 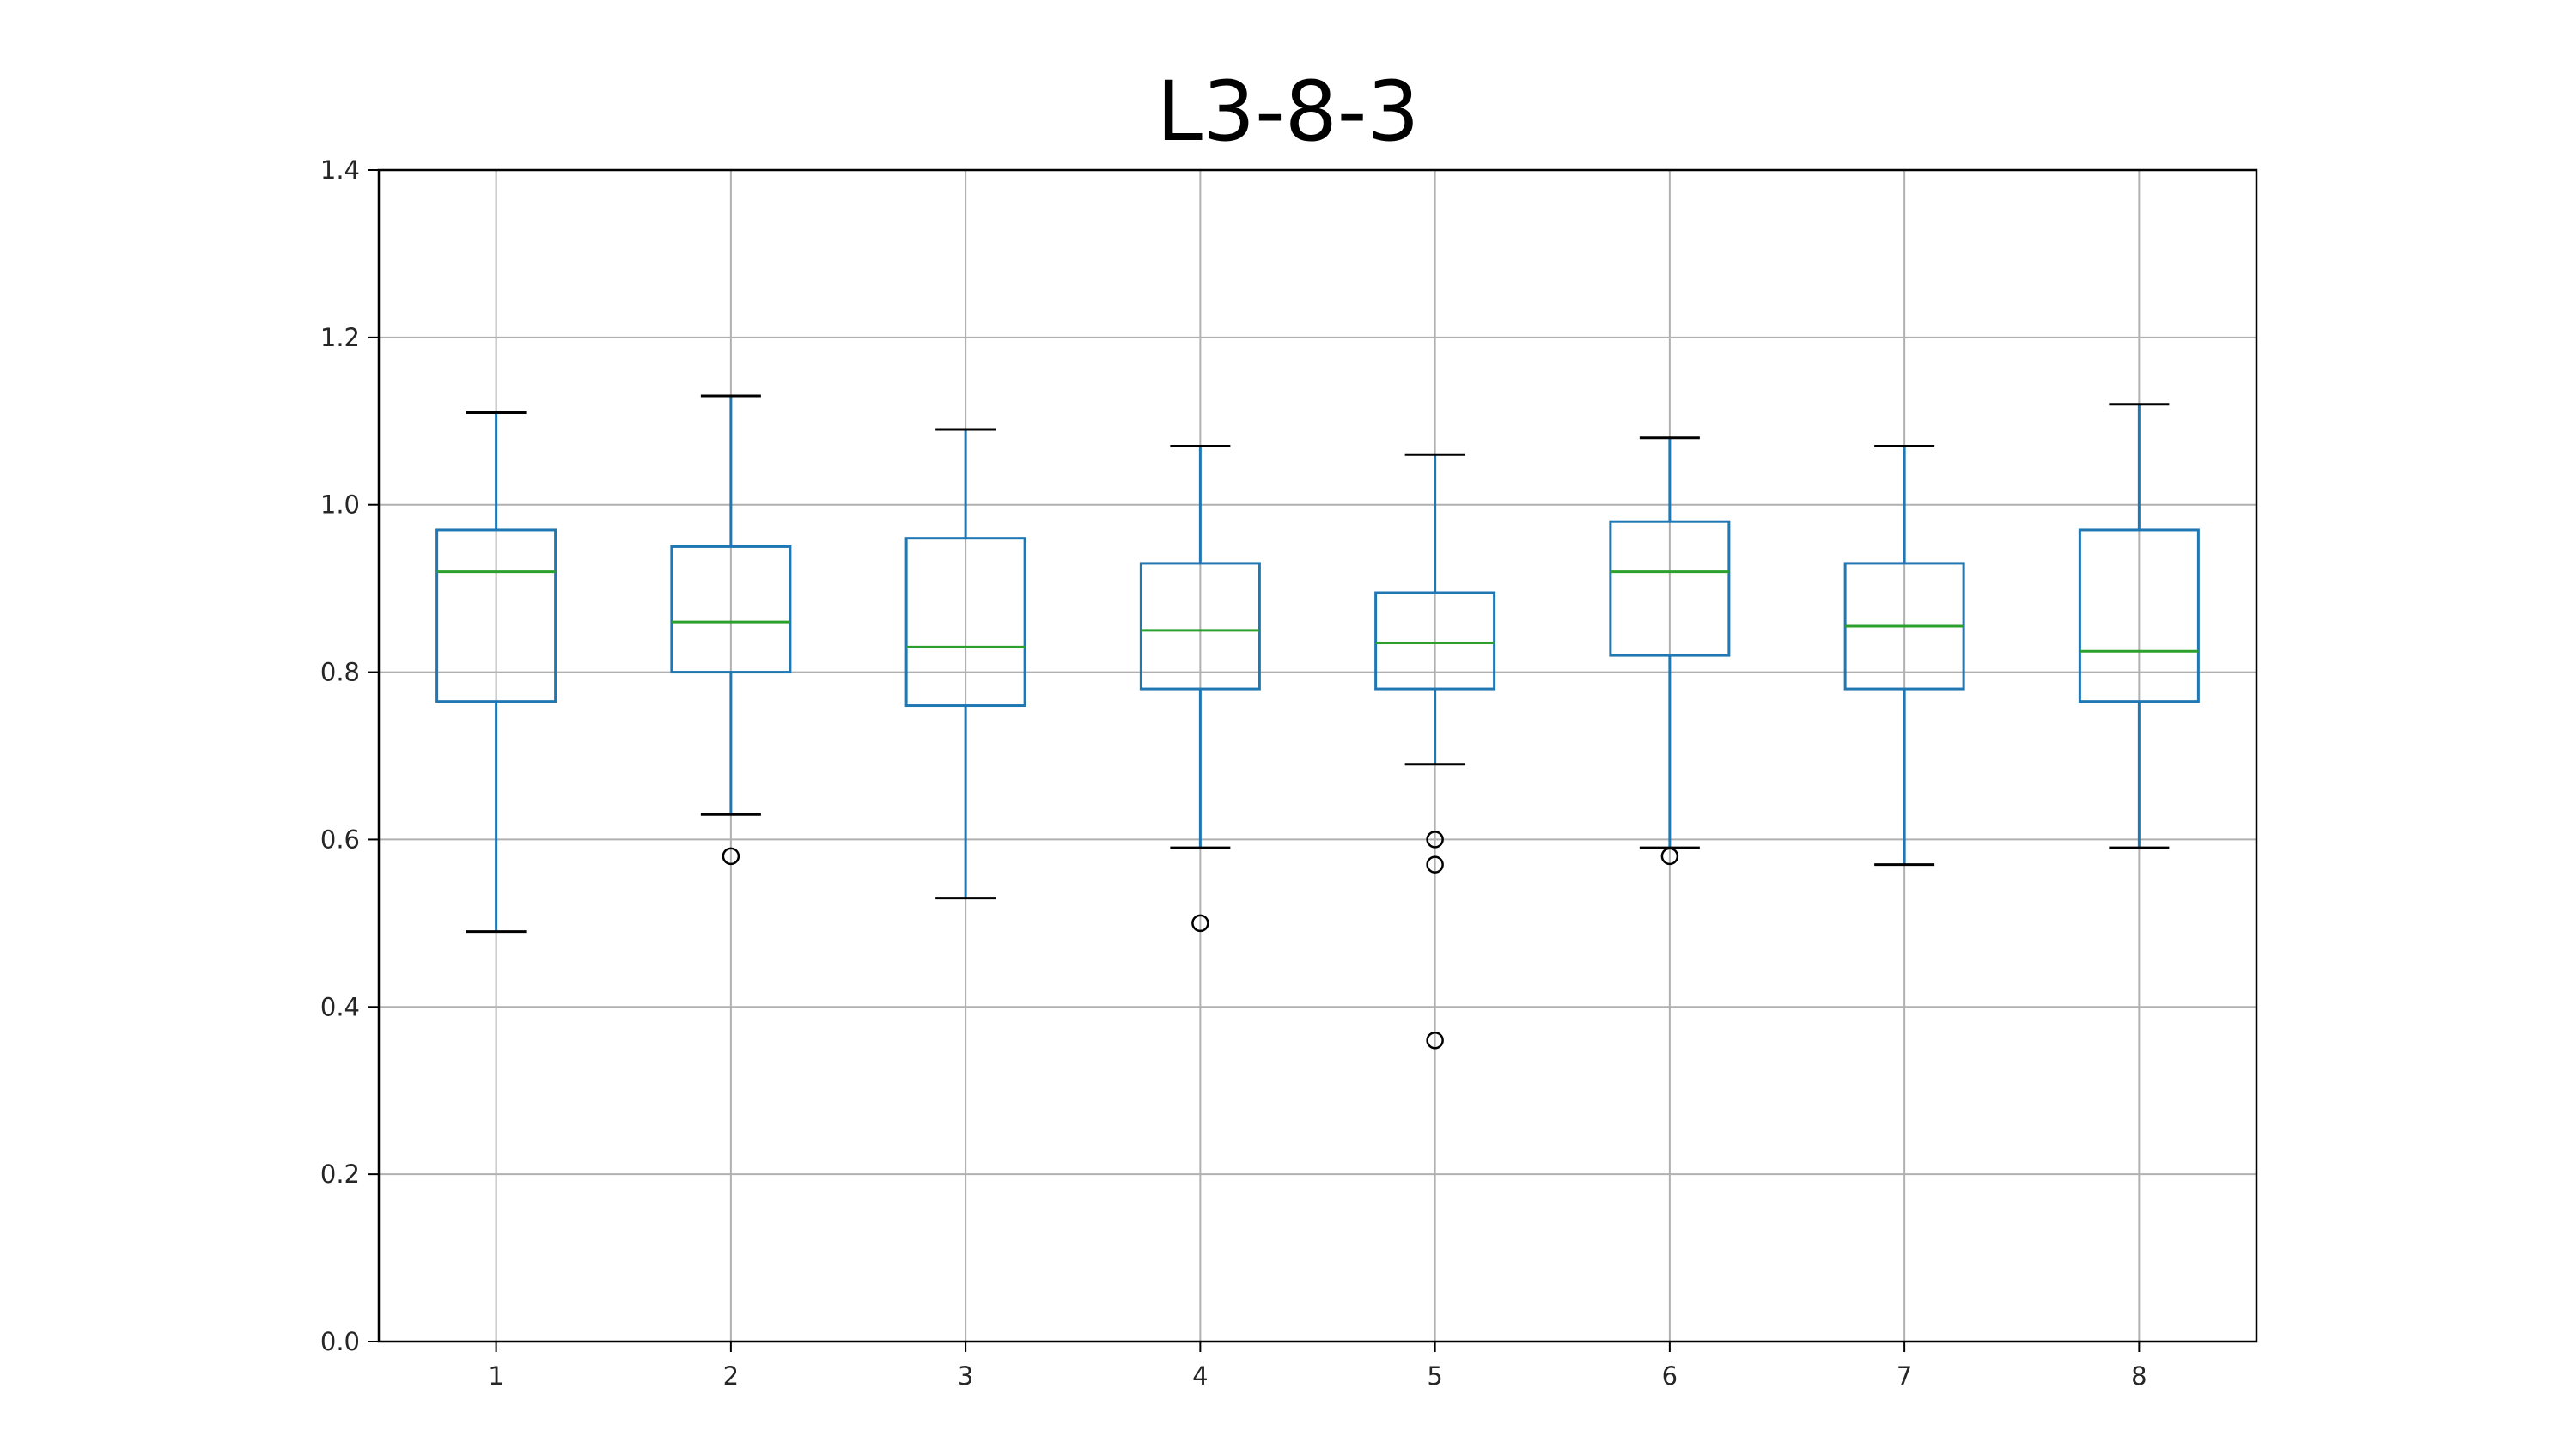 What do you see at coordinates (1434, 1376) in the screenshot?
I see `x-tick-label: 5` at bounding box center [1434, 1376].